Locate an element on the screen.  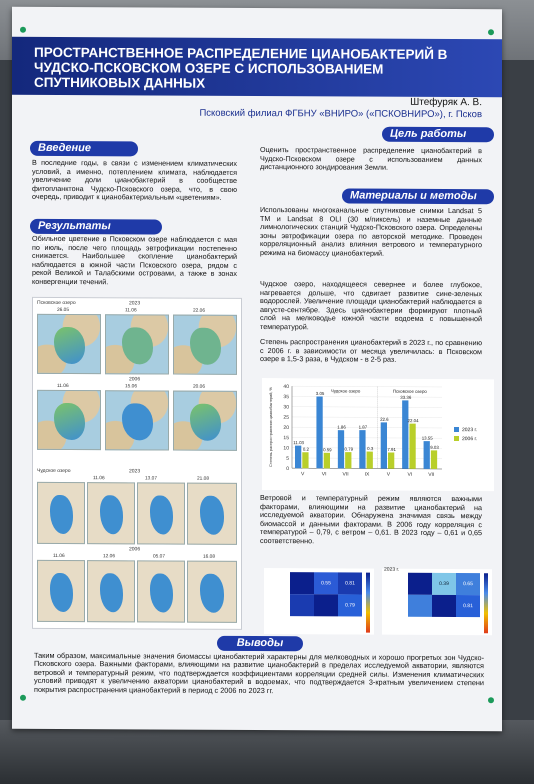
heatmap-cell: 0.79 is located at coordinates (350, 605).